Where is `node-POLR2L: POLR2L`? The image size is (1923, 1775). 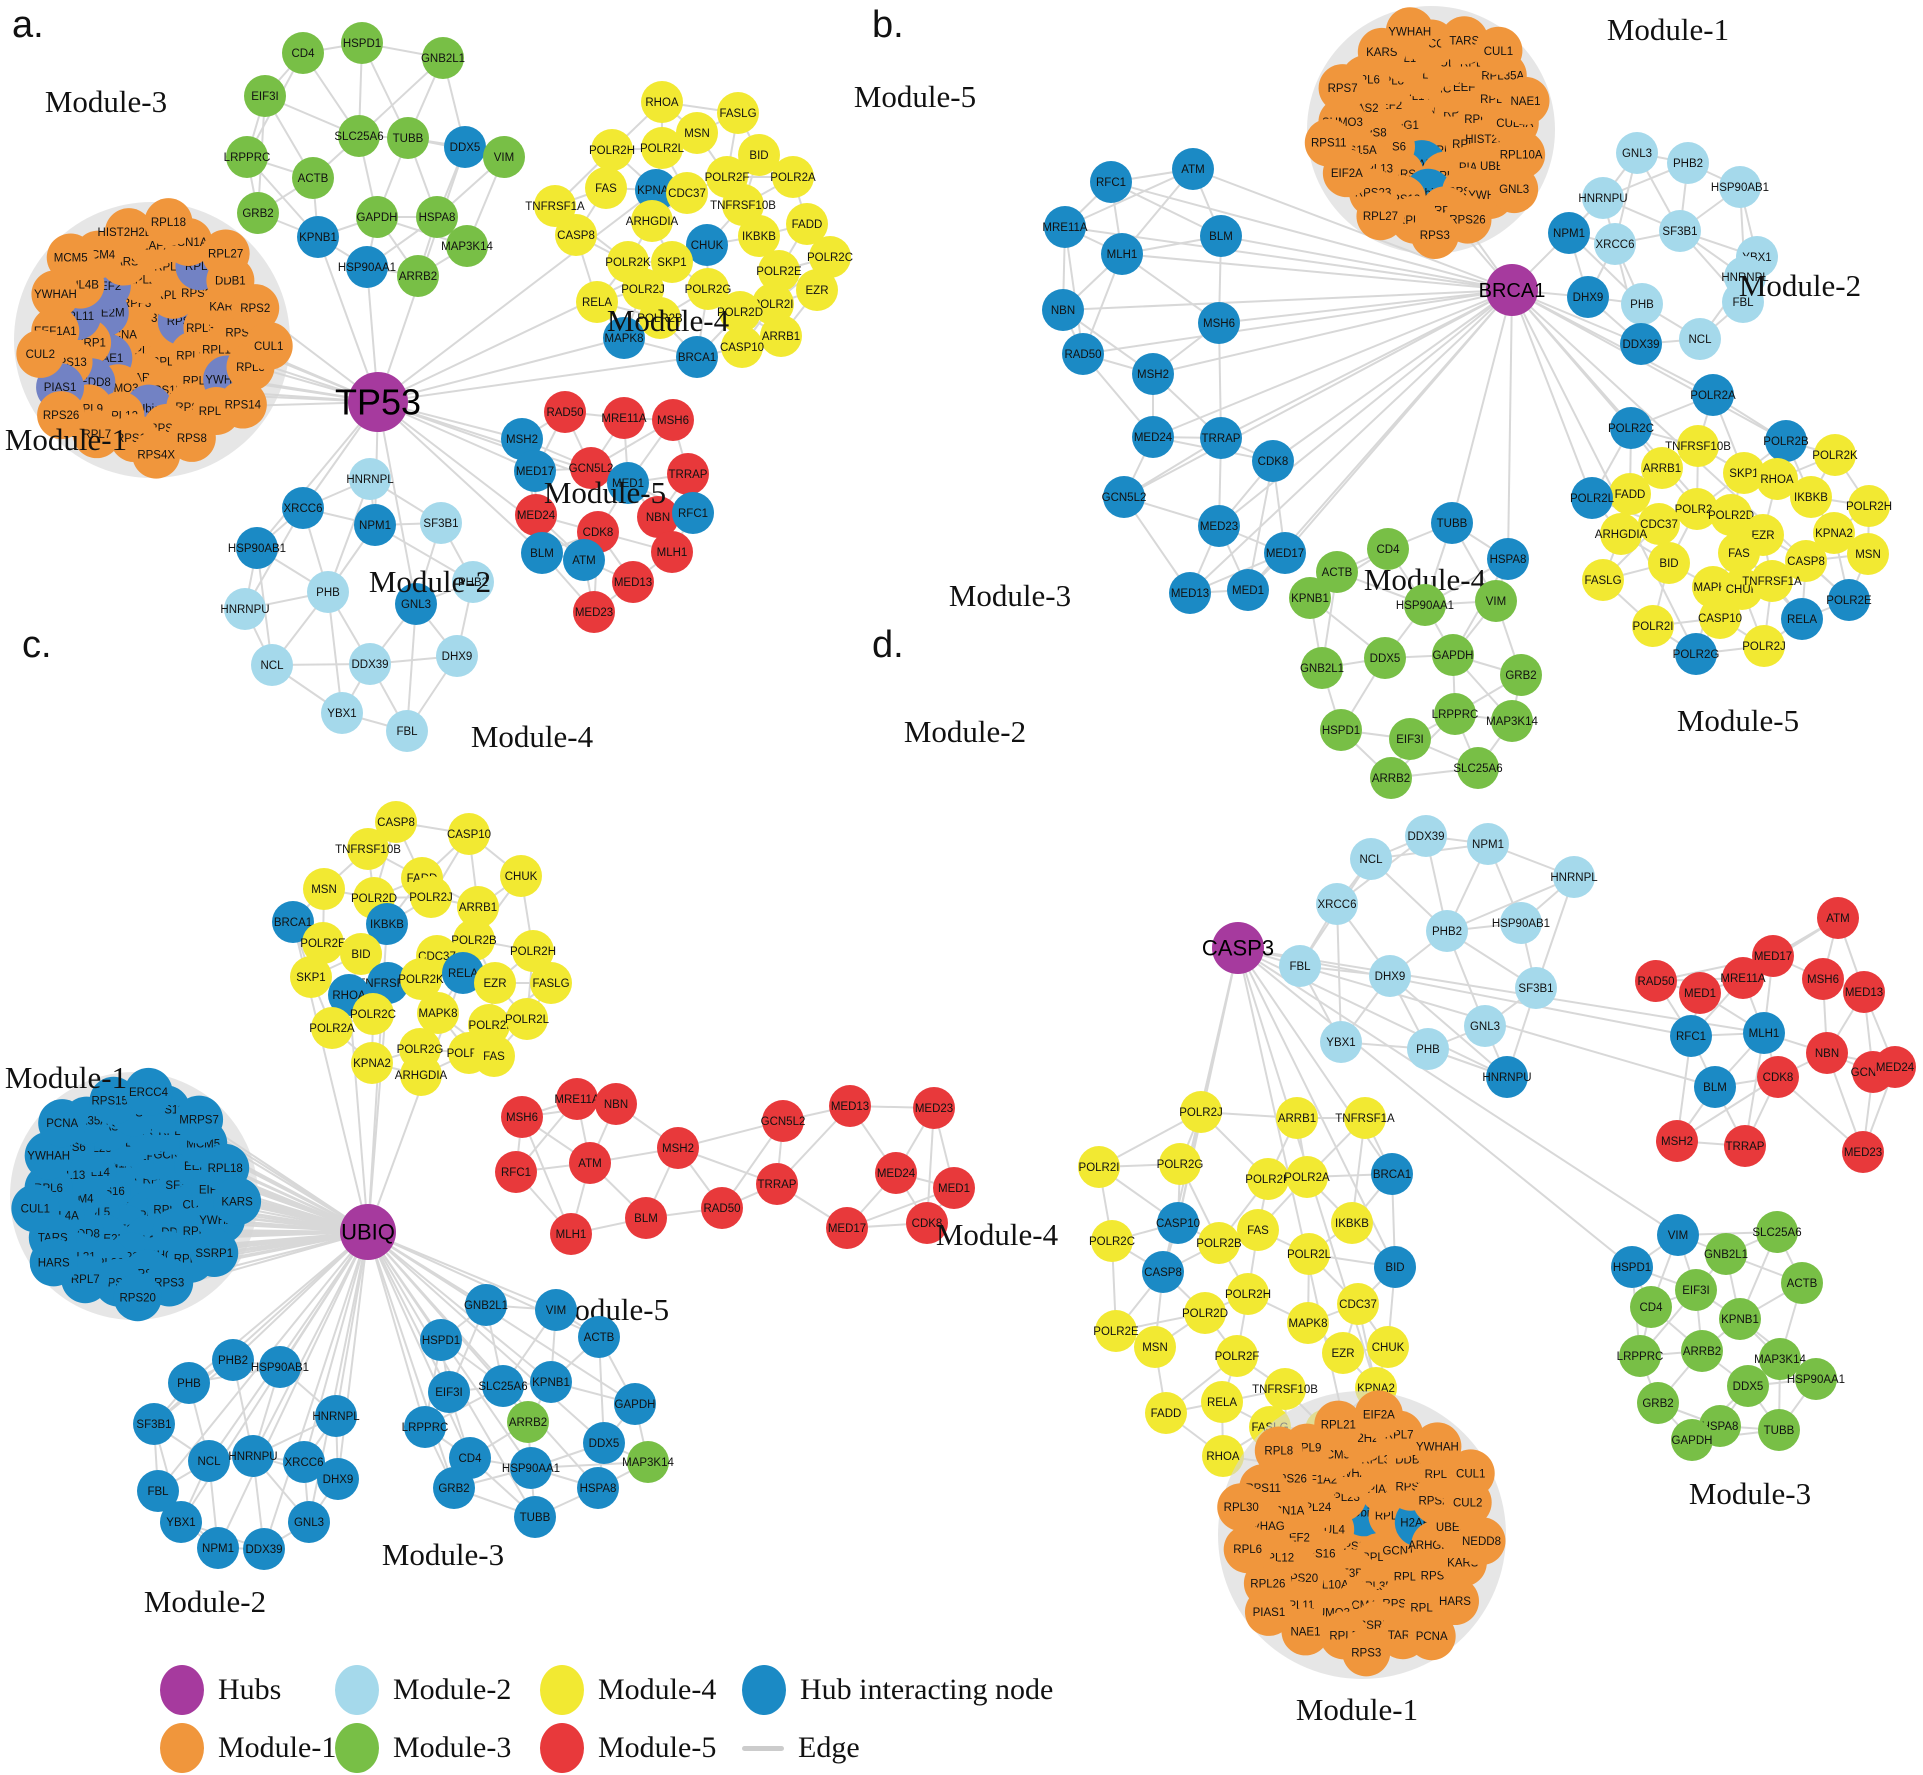 node-POLR2L: POLR2L is located at coordinates (1309, 1254).